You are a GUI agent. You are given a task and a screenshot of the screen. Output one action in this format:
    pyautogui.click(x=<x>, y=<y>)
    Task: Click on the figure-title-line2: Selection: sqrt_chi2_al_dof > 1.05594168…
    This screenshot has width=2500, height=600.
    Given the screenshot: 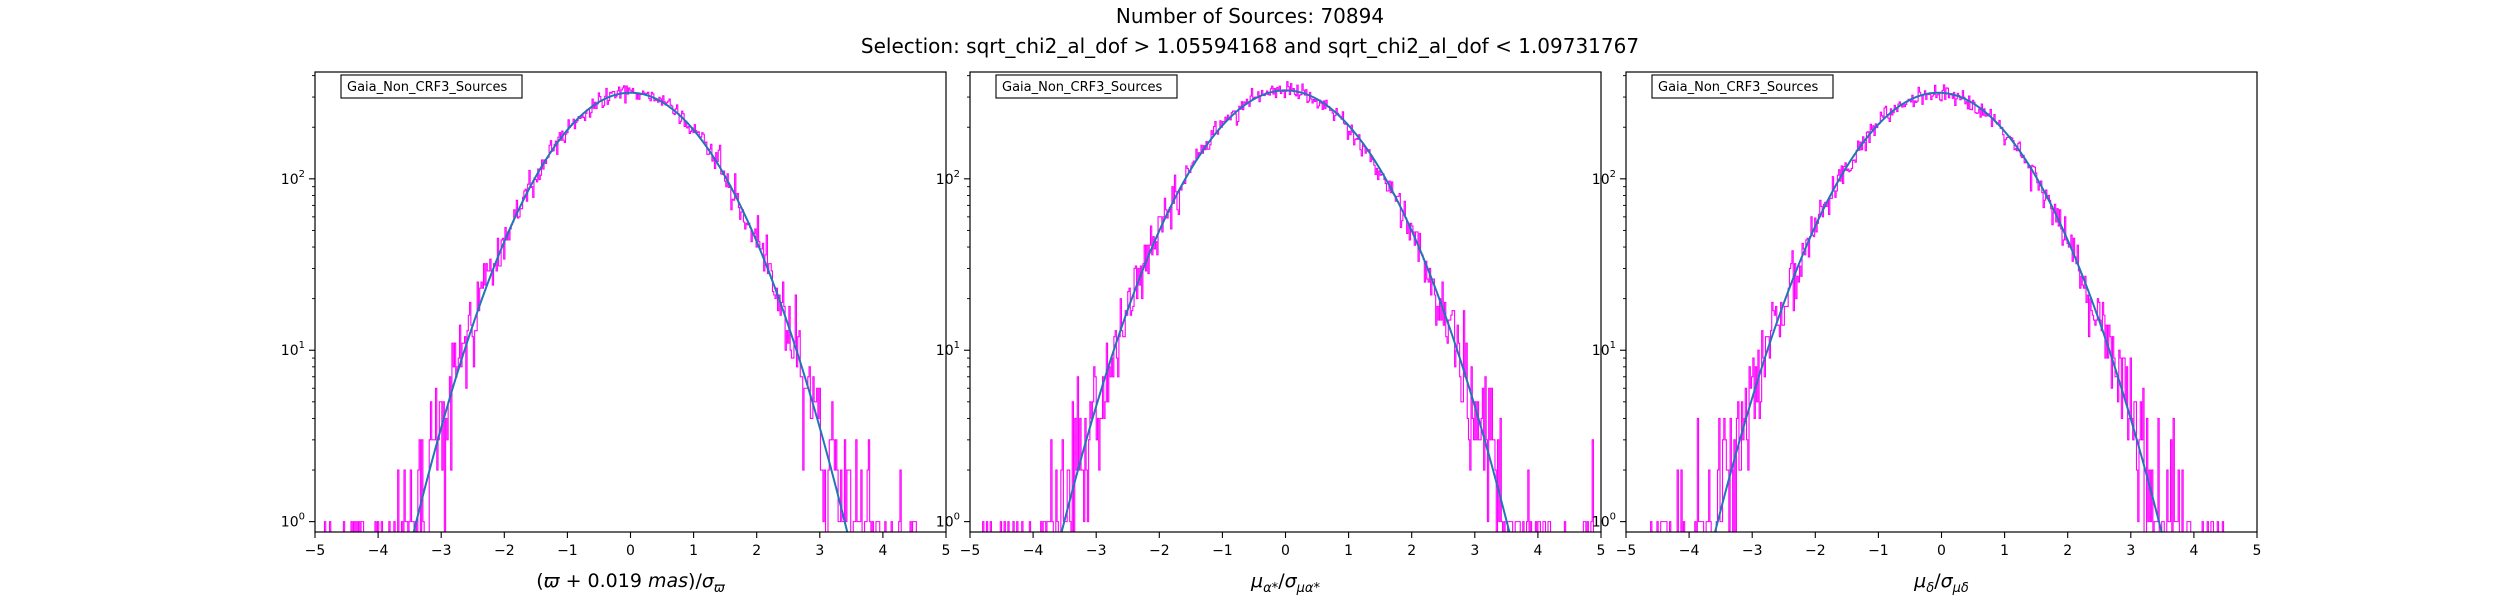 What is the action you would take?
    pyautogui.click(x=1250, y=46)
    